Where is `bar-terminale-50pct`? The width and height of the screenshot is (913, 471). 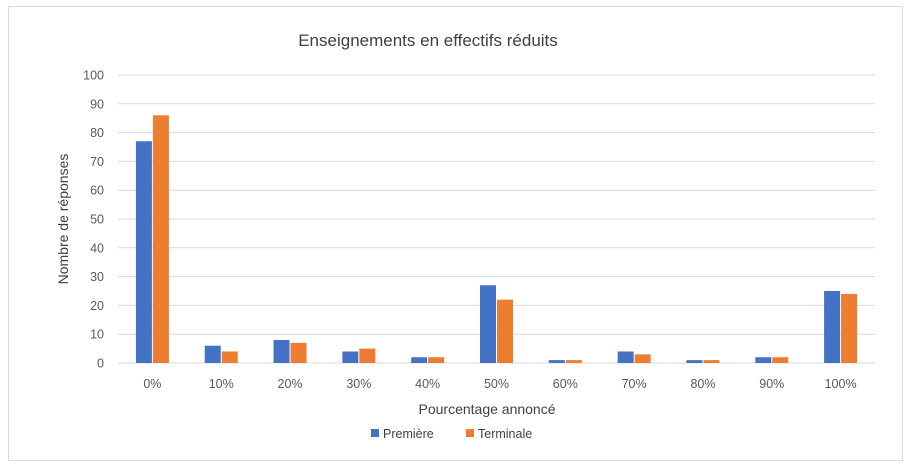 bar-terminale-50pct is located at coordinates (505, 331).